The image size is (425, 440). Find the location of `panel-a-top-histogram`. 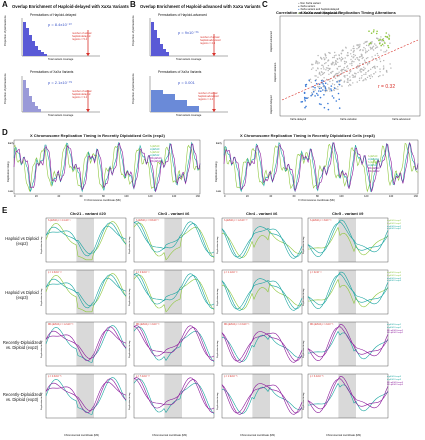

panel-a-top-histogram is located at coordinates (60, 37).